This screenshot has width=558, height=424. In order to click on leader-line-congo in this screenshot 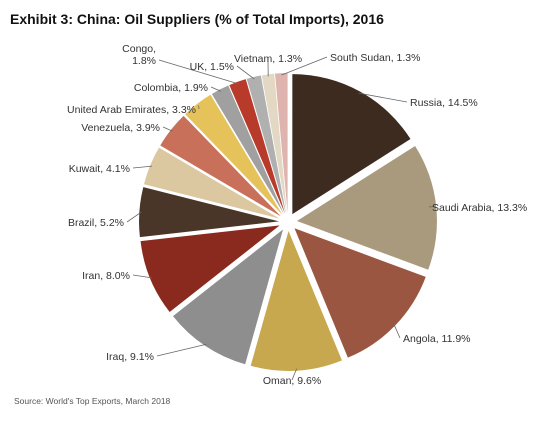, I will do `click(198, 72)`.